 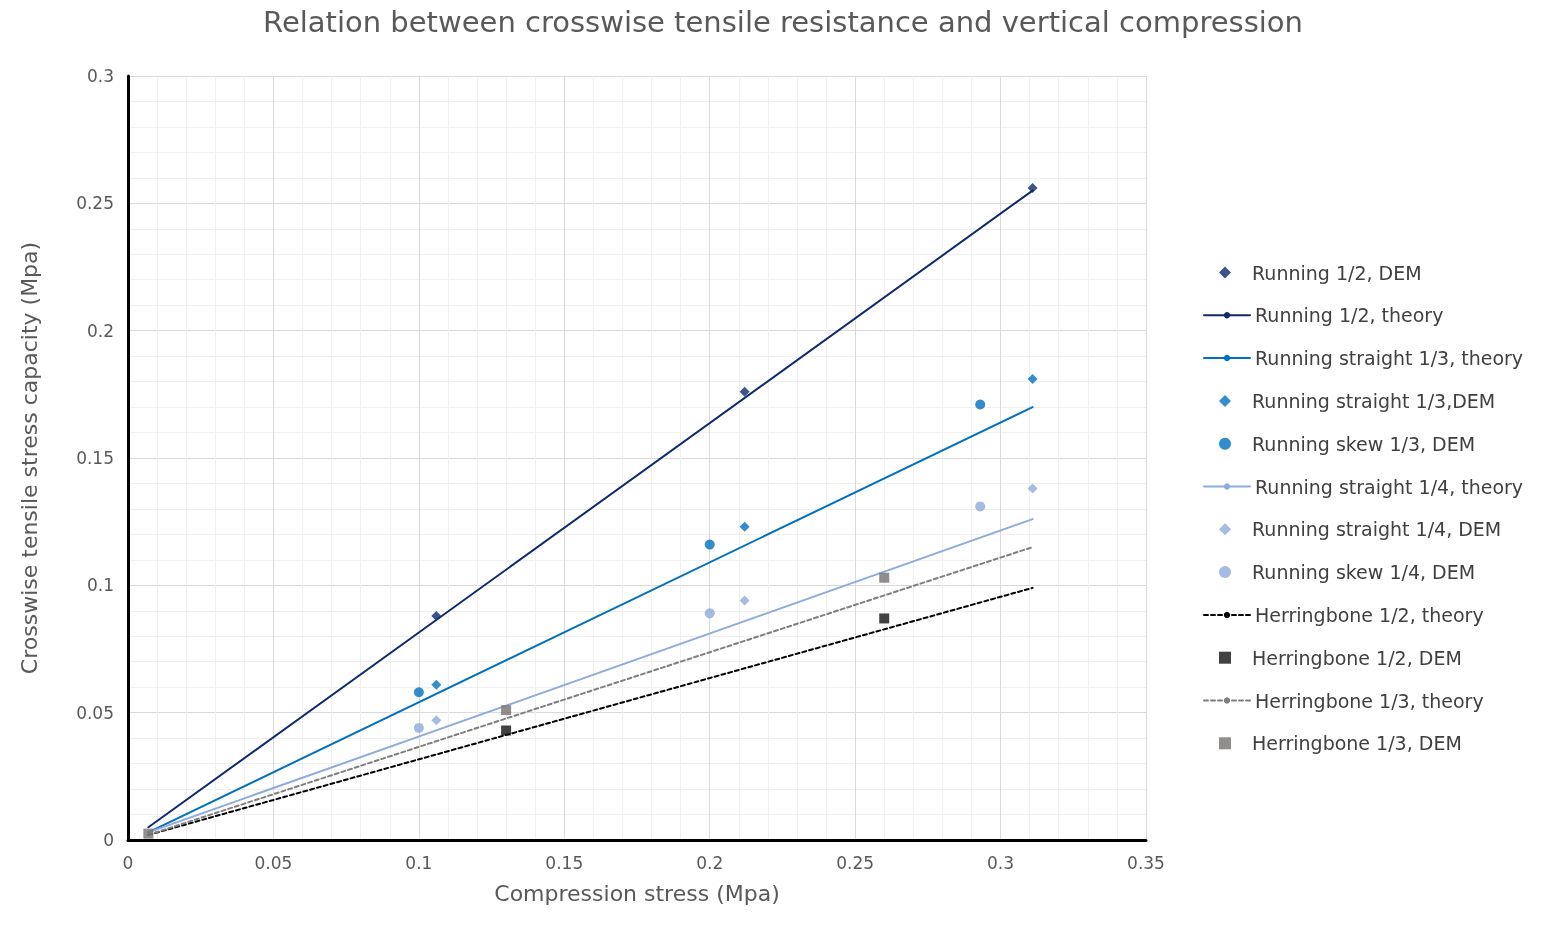 What do you see at coordinates (100, 76) in the screenshot?
I see `y-tick-label: 0.3` at bounding box center [100, 76].